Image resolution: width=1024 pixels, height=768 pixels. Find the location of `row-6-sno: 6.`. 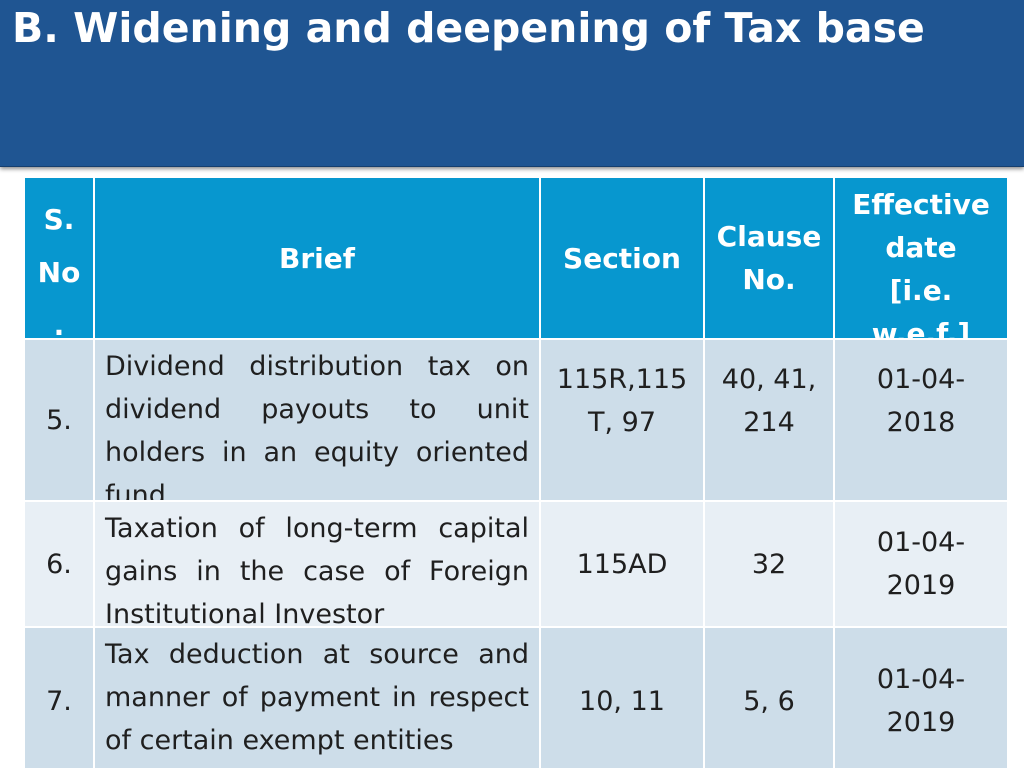

row-6-sno: 6. is located at coordinates (59, 564).